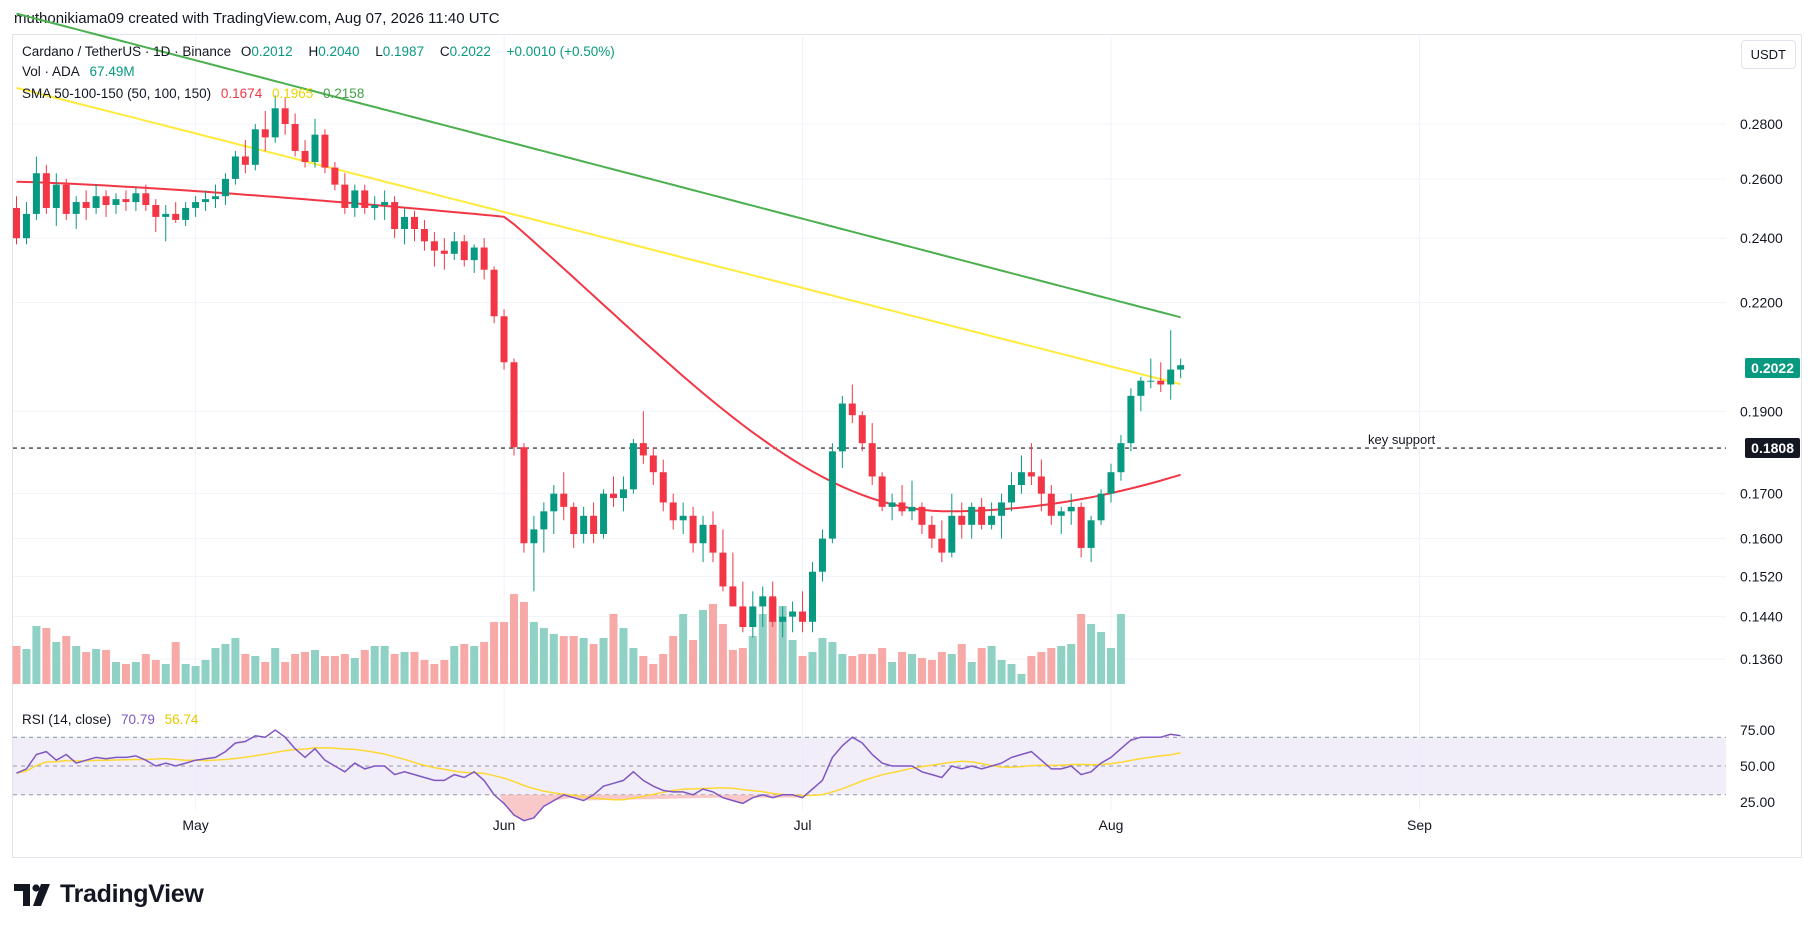 This screenshot has width=1814, height=930. Describe the element at coordinates (803, 825) in the screenshot. I see `time-tick-label: Jul` at that location.